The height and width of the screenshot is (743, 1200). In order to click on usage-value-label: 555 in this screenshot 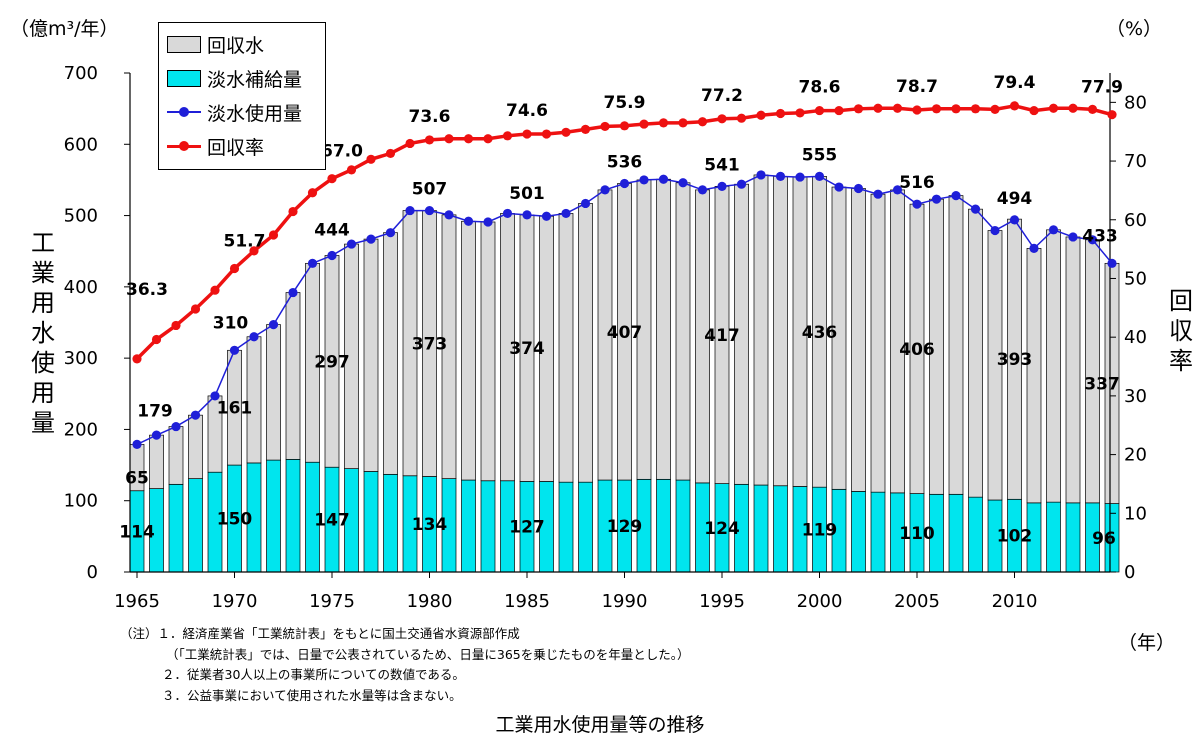, I will do `click(820, 155)`.